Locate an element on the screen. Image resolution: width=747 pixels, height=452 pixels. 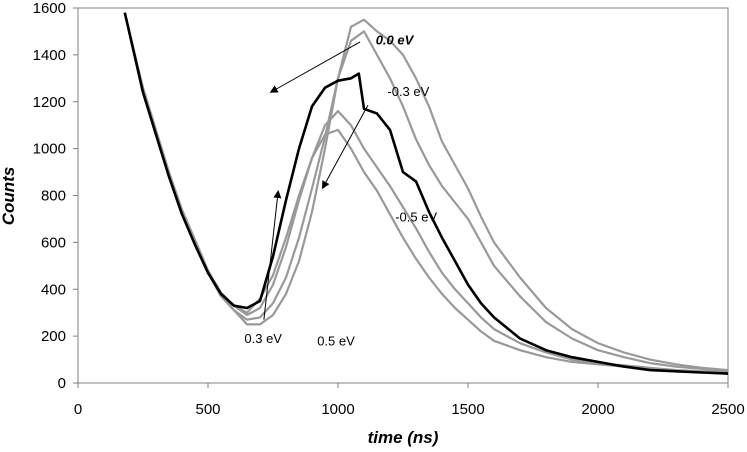
x-axis-title: time (ns) is located at coordinates (403, 437).